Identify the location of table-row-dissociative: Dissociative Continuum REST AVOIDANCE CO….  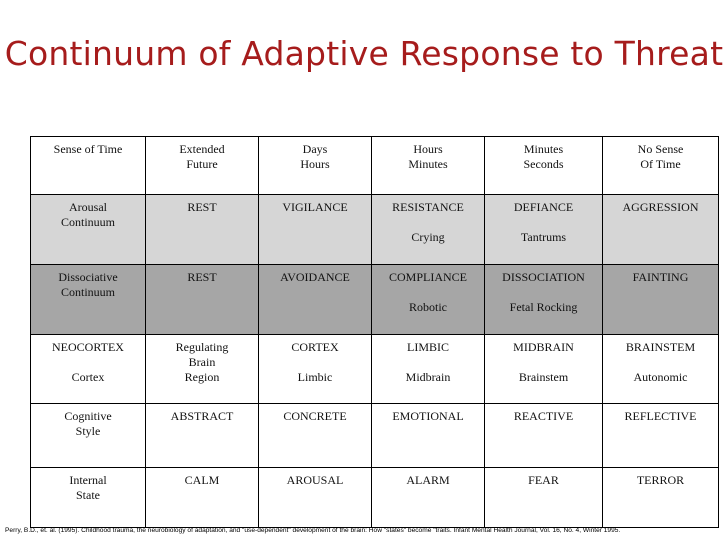
(374, 299).